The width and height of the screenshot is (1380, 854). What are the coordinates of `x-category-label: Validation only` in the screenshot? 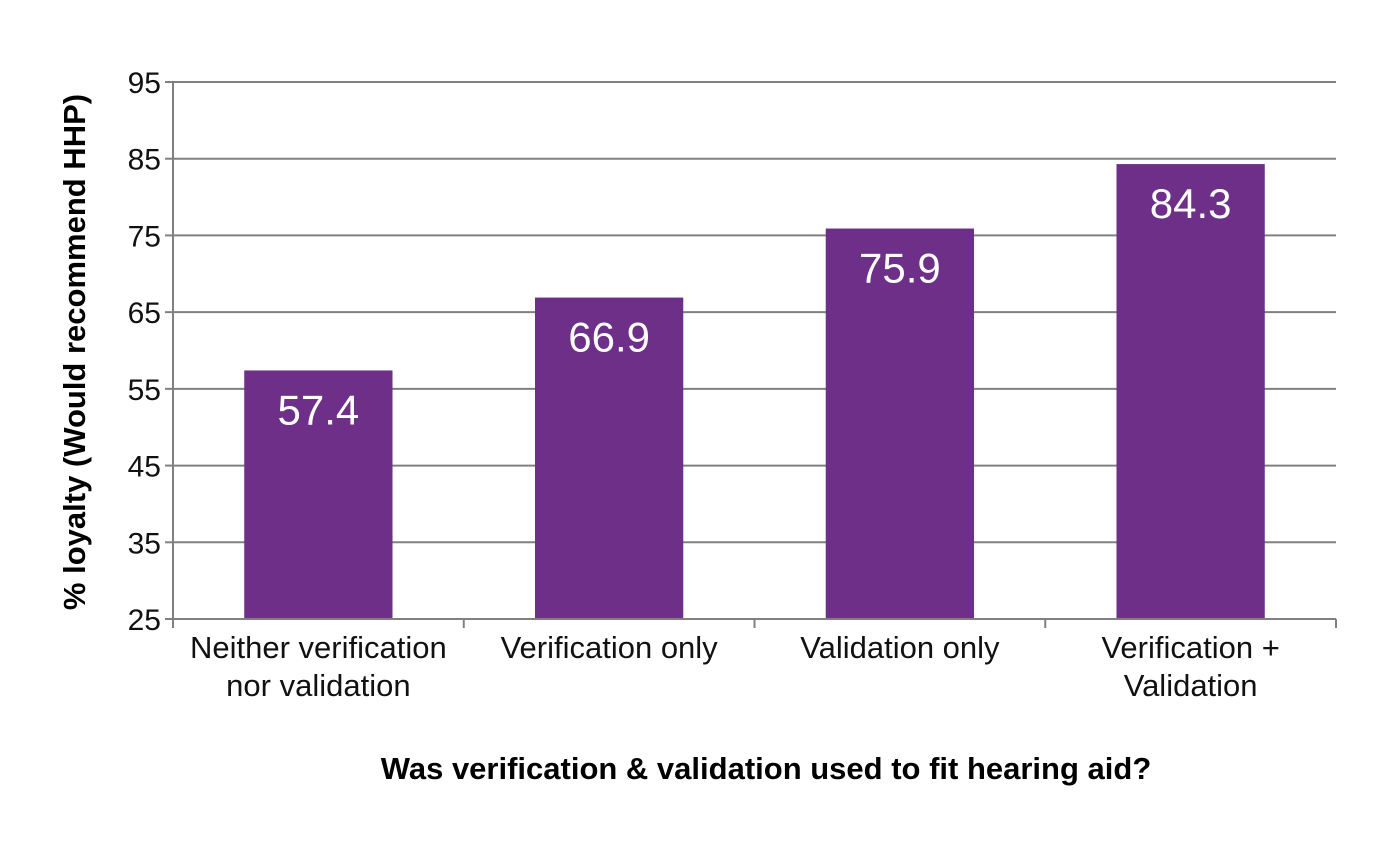 It's located at (900, 647).